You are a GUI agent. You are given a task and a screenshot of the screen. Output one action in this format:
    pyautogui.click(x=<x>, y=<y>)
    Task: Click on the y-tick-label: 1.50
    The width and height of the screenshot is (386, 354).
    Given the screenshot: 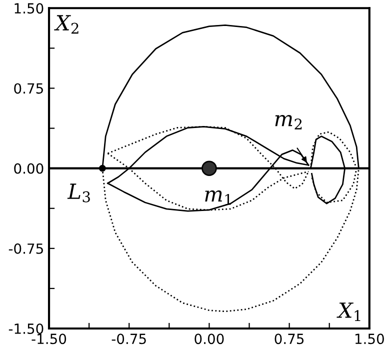 What is the action you would take?
    pyautogui.click(x=29, y=8)
    